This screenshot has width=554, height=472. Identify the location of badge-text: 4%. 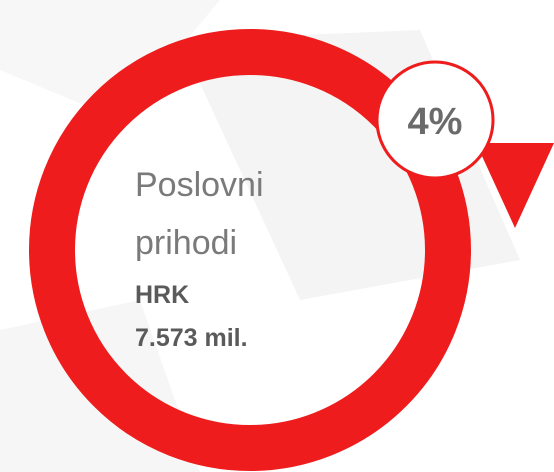
(435, 122).